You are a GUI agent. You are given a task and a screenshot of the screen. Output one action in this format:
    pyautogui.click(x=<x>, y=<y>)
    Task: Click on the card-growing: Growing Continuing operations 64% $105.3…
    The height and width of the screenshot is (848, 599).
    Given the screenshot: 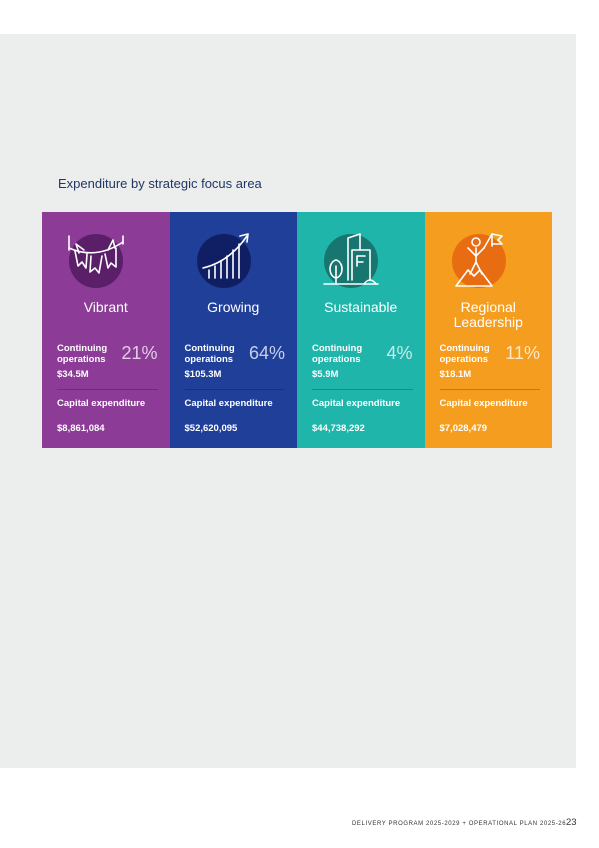 What is the action you would take?
    pyautogui.click(x=233, y=330)
    